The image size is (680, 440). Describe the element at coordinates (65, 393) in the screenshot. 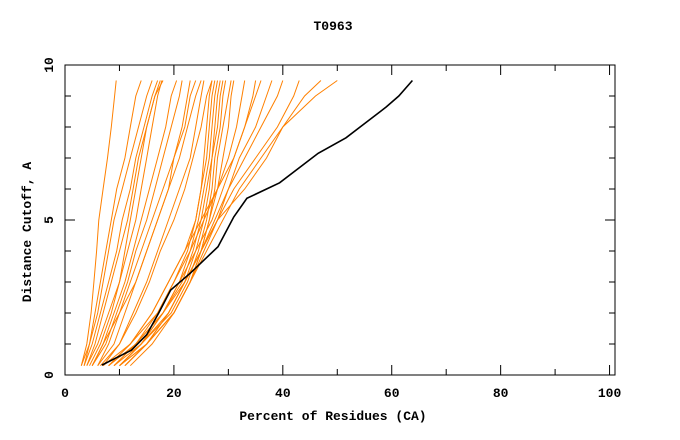

I see `x-tick-label: 0` at that location.